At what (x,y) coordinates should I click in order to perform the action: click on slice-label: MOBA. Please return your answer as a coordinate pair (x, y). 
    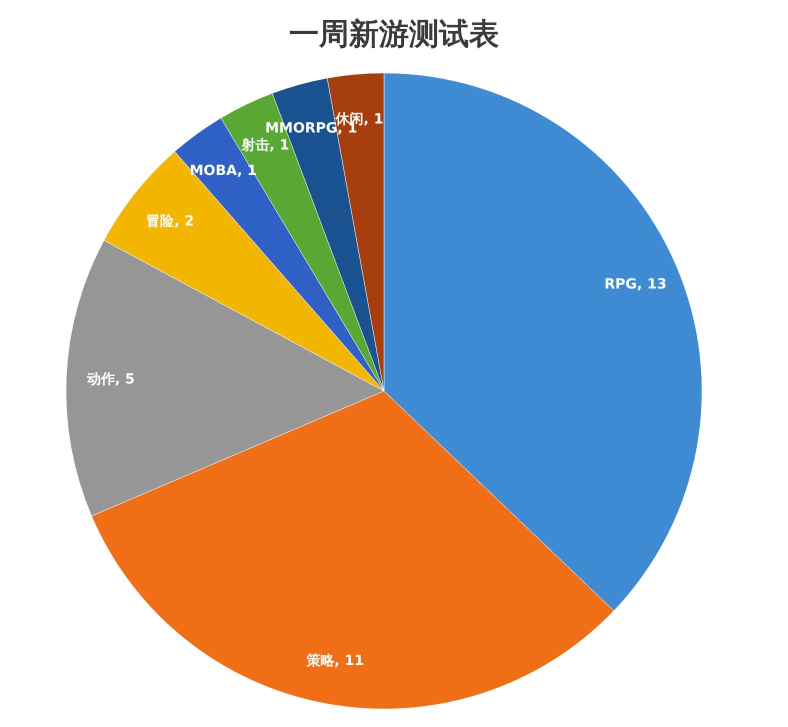
    Looking at the image, I should click on (214, 170).